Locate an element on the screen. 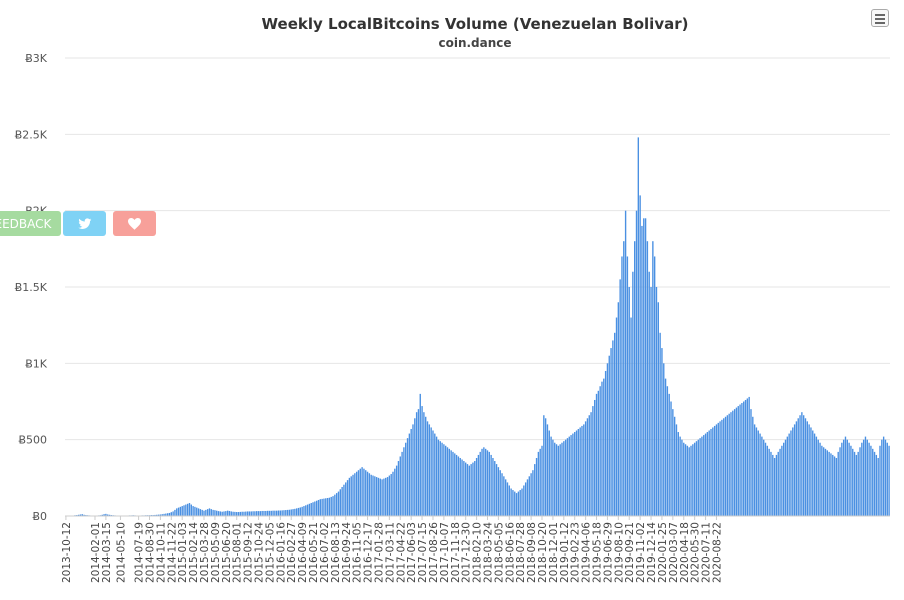  x-tick-label: 2019-11-02 is located at coordinates (641, 552).